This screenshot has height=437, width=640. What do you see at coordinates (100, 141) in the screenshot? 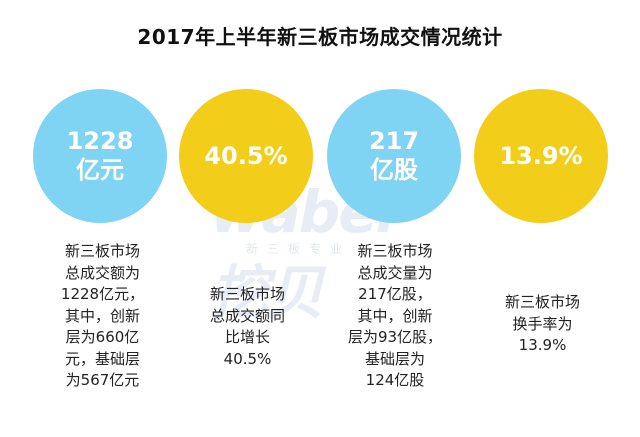
I see `stat-value-line: 1228` at bounding box center [100, 141].